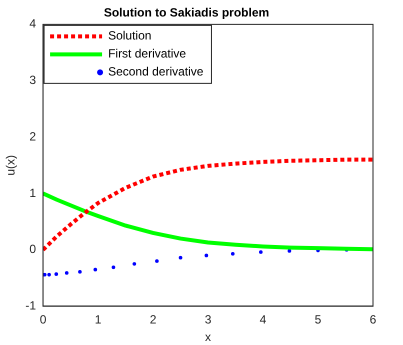 This screenshot has height=345, width=403. I want to click on x-tick-label: 5, so click(318, 319).